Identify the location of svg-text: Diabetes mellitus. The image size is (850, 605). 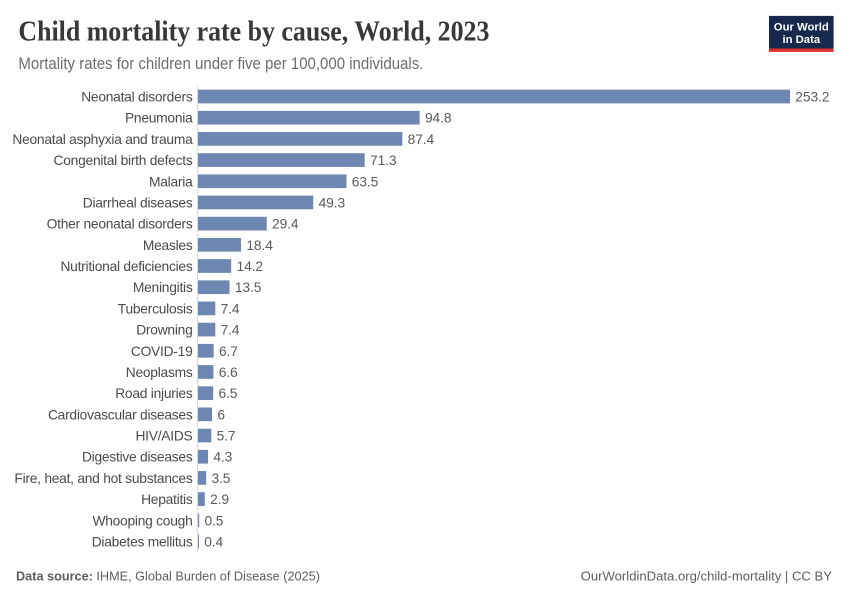
(142, 541).